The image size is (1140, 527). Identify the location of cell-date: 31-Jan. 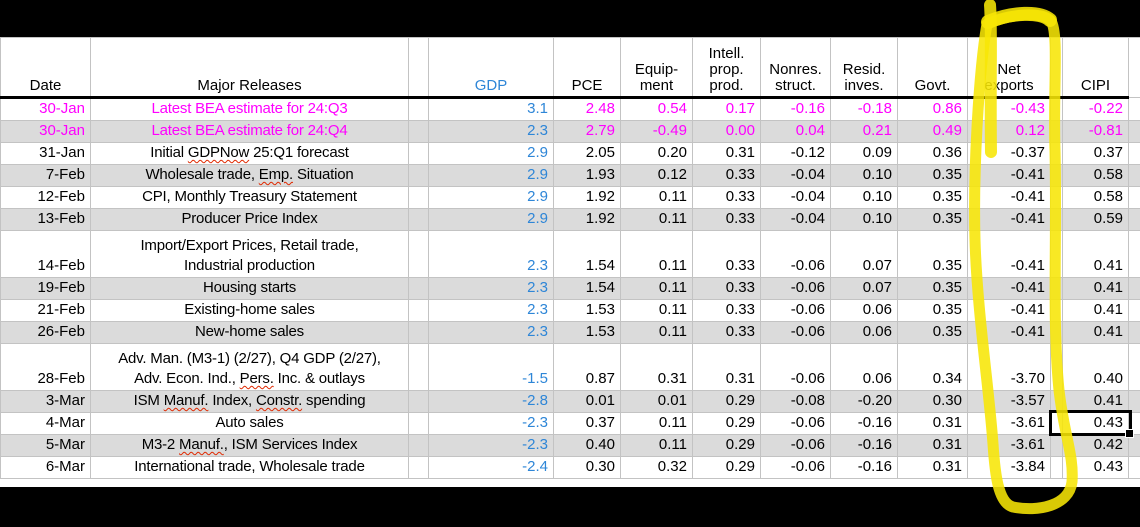
(45, 153).